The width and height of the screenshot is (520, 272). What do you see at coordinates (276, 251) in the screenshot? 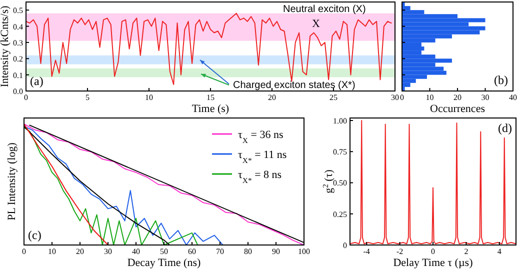
I see `x-tick-label: 90` at bounding box center [276, 251].